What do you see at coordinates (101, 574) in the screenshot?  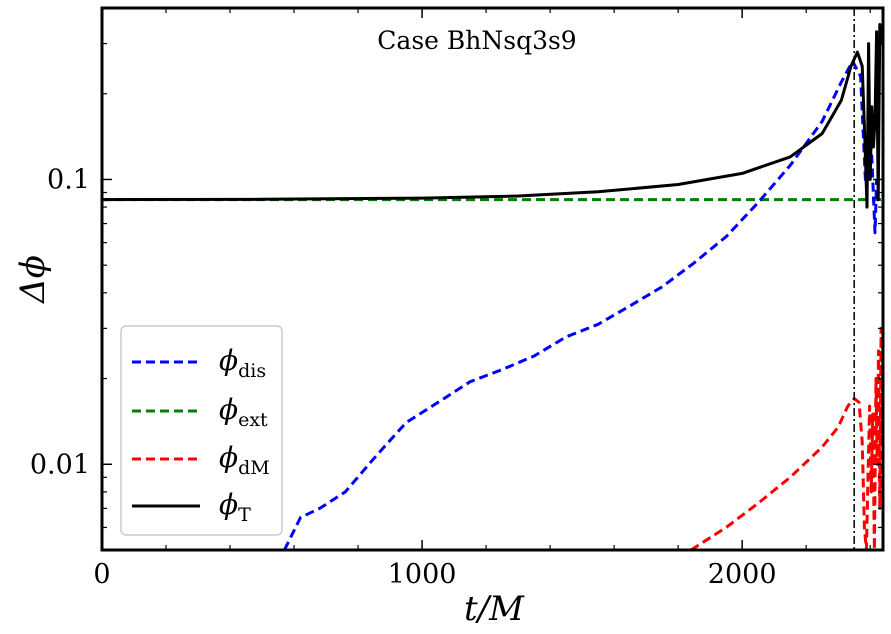 I see `x-tick-label: 0` at bounding box center [101, 574].